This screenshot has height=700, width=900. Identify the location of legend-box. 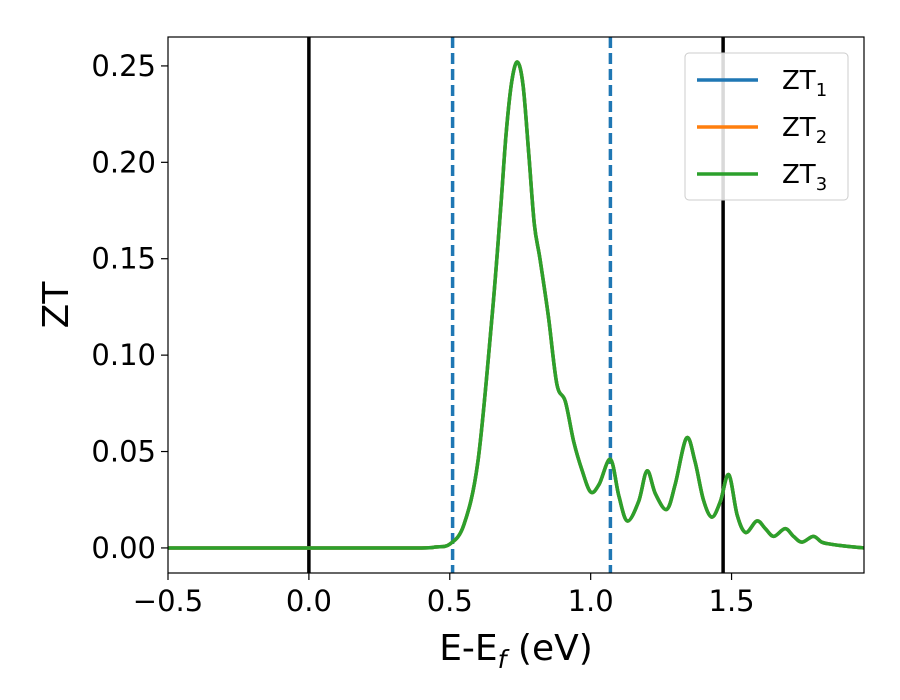
(766, 126).